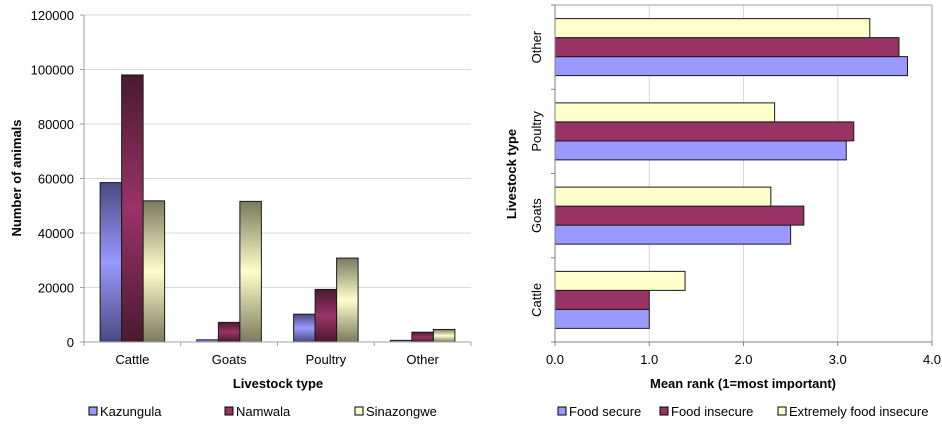 The width and height of the screenshot is (942, 425). I want to click on bar-sinazongwe-cattle, so click(154, 271).